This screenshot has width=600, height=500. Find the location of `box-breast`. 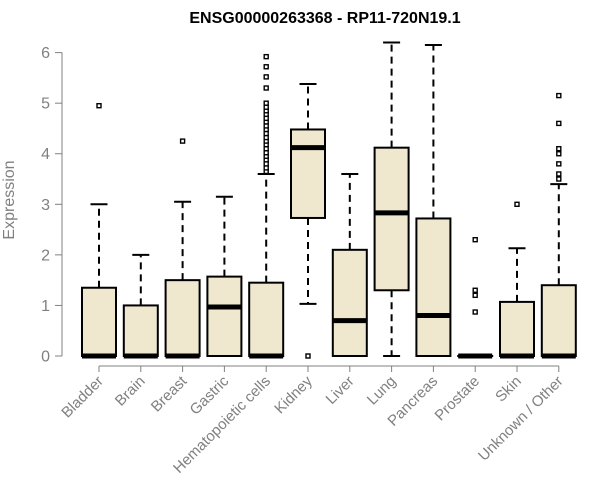

box-breast is located at coordinates (182, 248).